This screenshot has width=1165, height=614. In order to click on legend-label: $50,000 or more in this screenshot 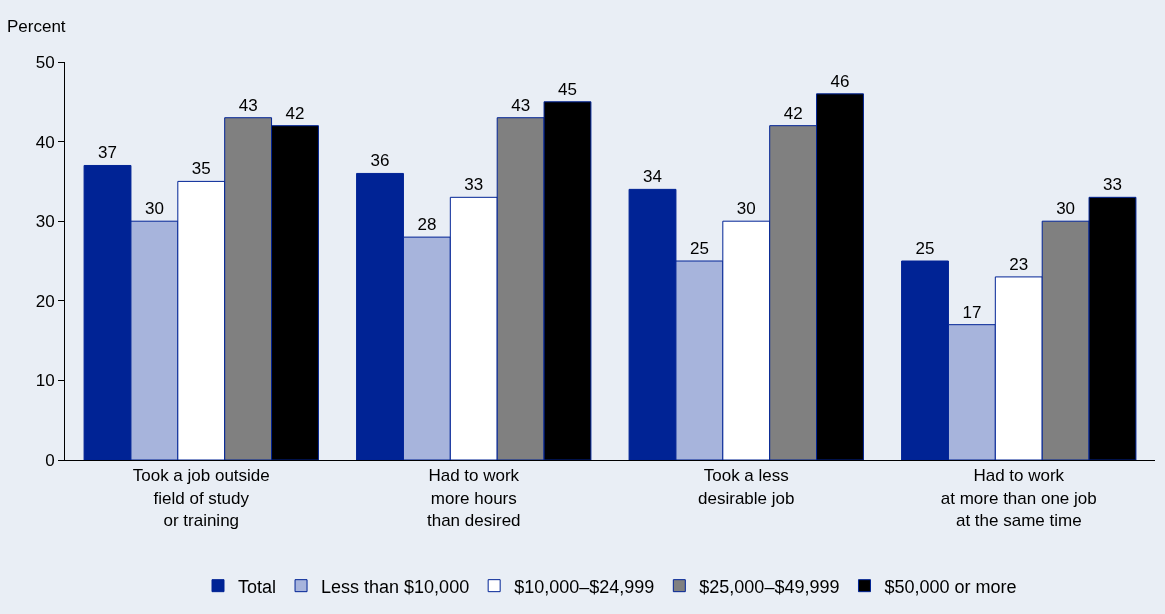, I will do `click(950, 586)`.